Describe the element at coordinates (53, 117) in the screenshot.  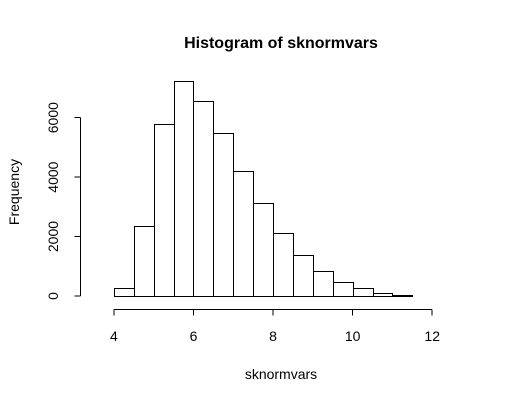
I see `y-tick-label: 6000` at that location.